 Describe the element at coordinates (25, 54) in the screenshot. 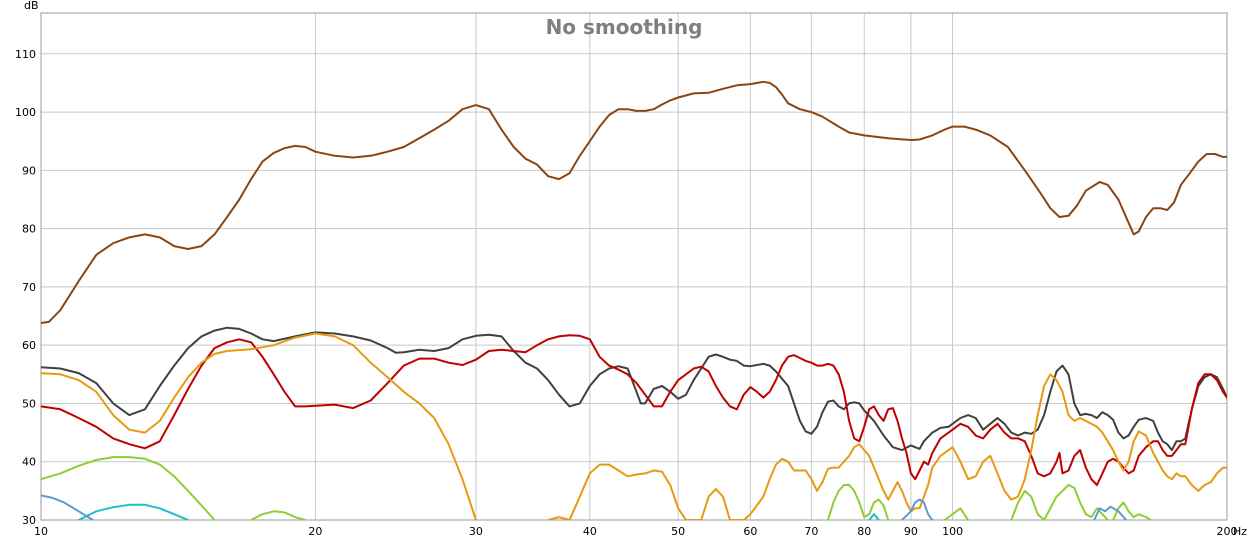

I see `y-tick-label: 110` at that location.